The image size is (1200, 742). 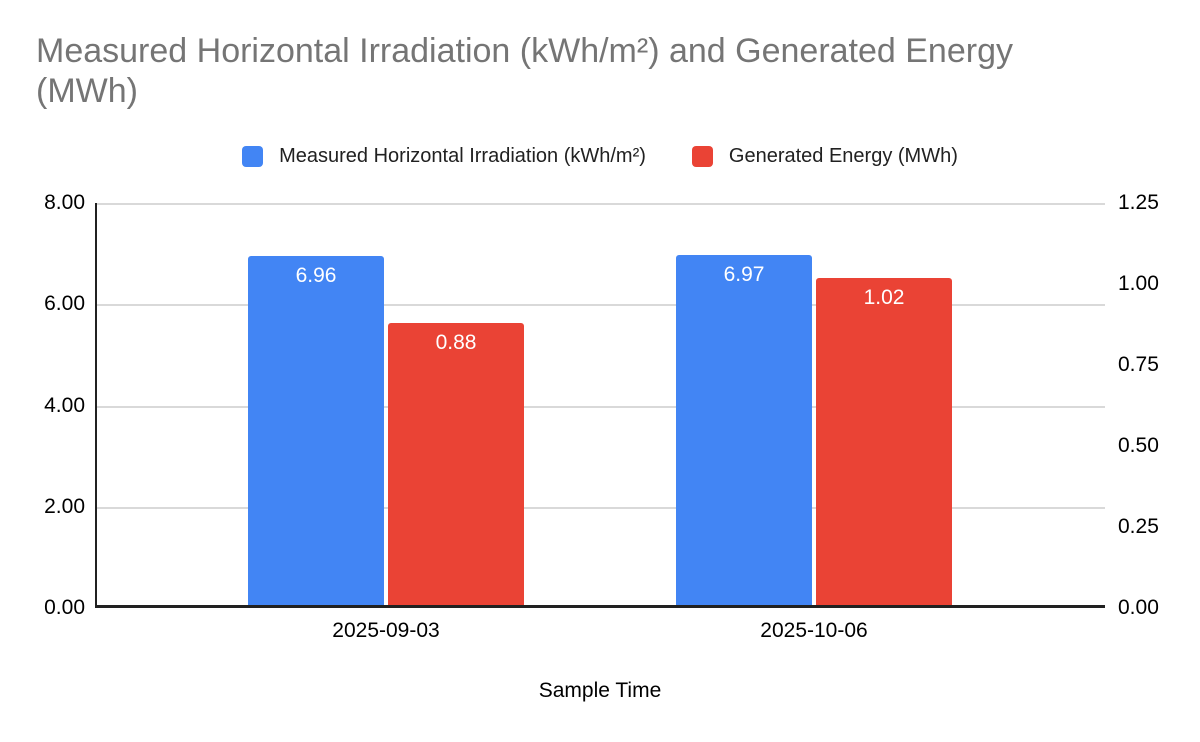 What do you see at coordinates (96, 405) in the screenshot?
I see `y-axis-line` at bounding box center [96, 405].